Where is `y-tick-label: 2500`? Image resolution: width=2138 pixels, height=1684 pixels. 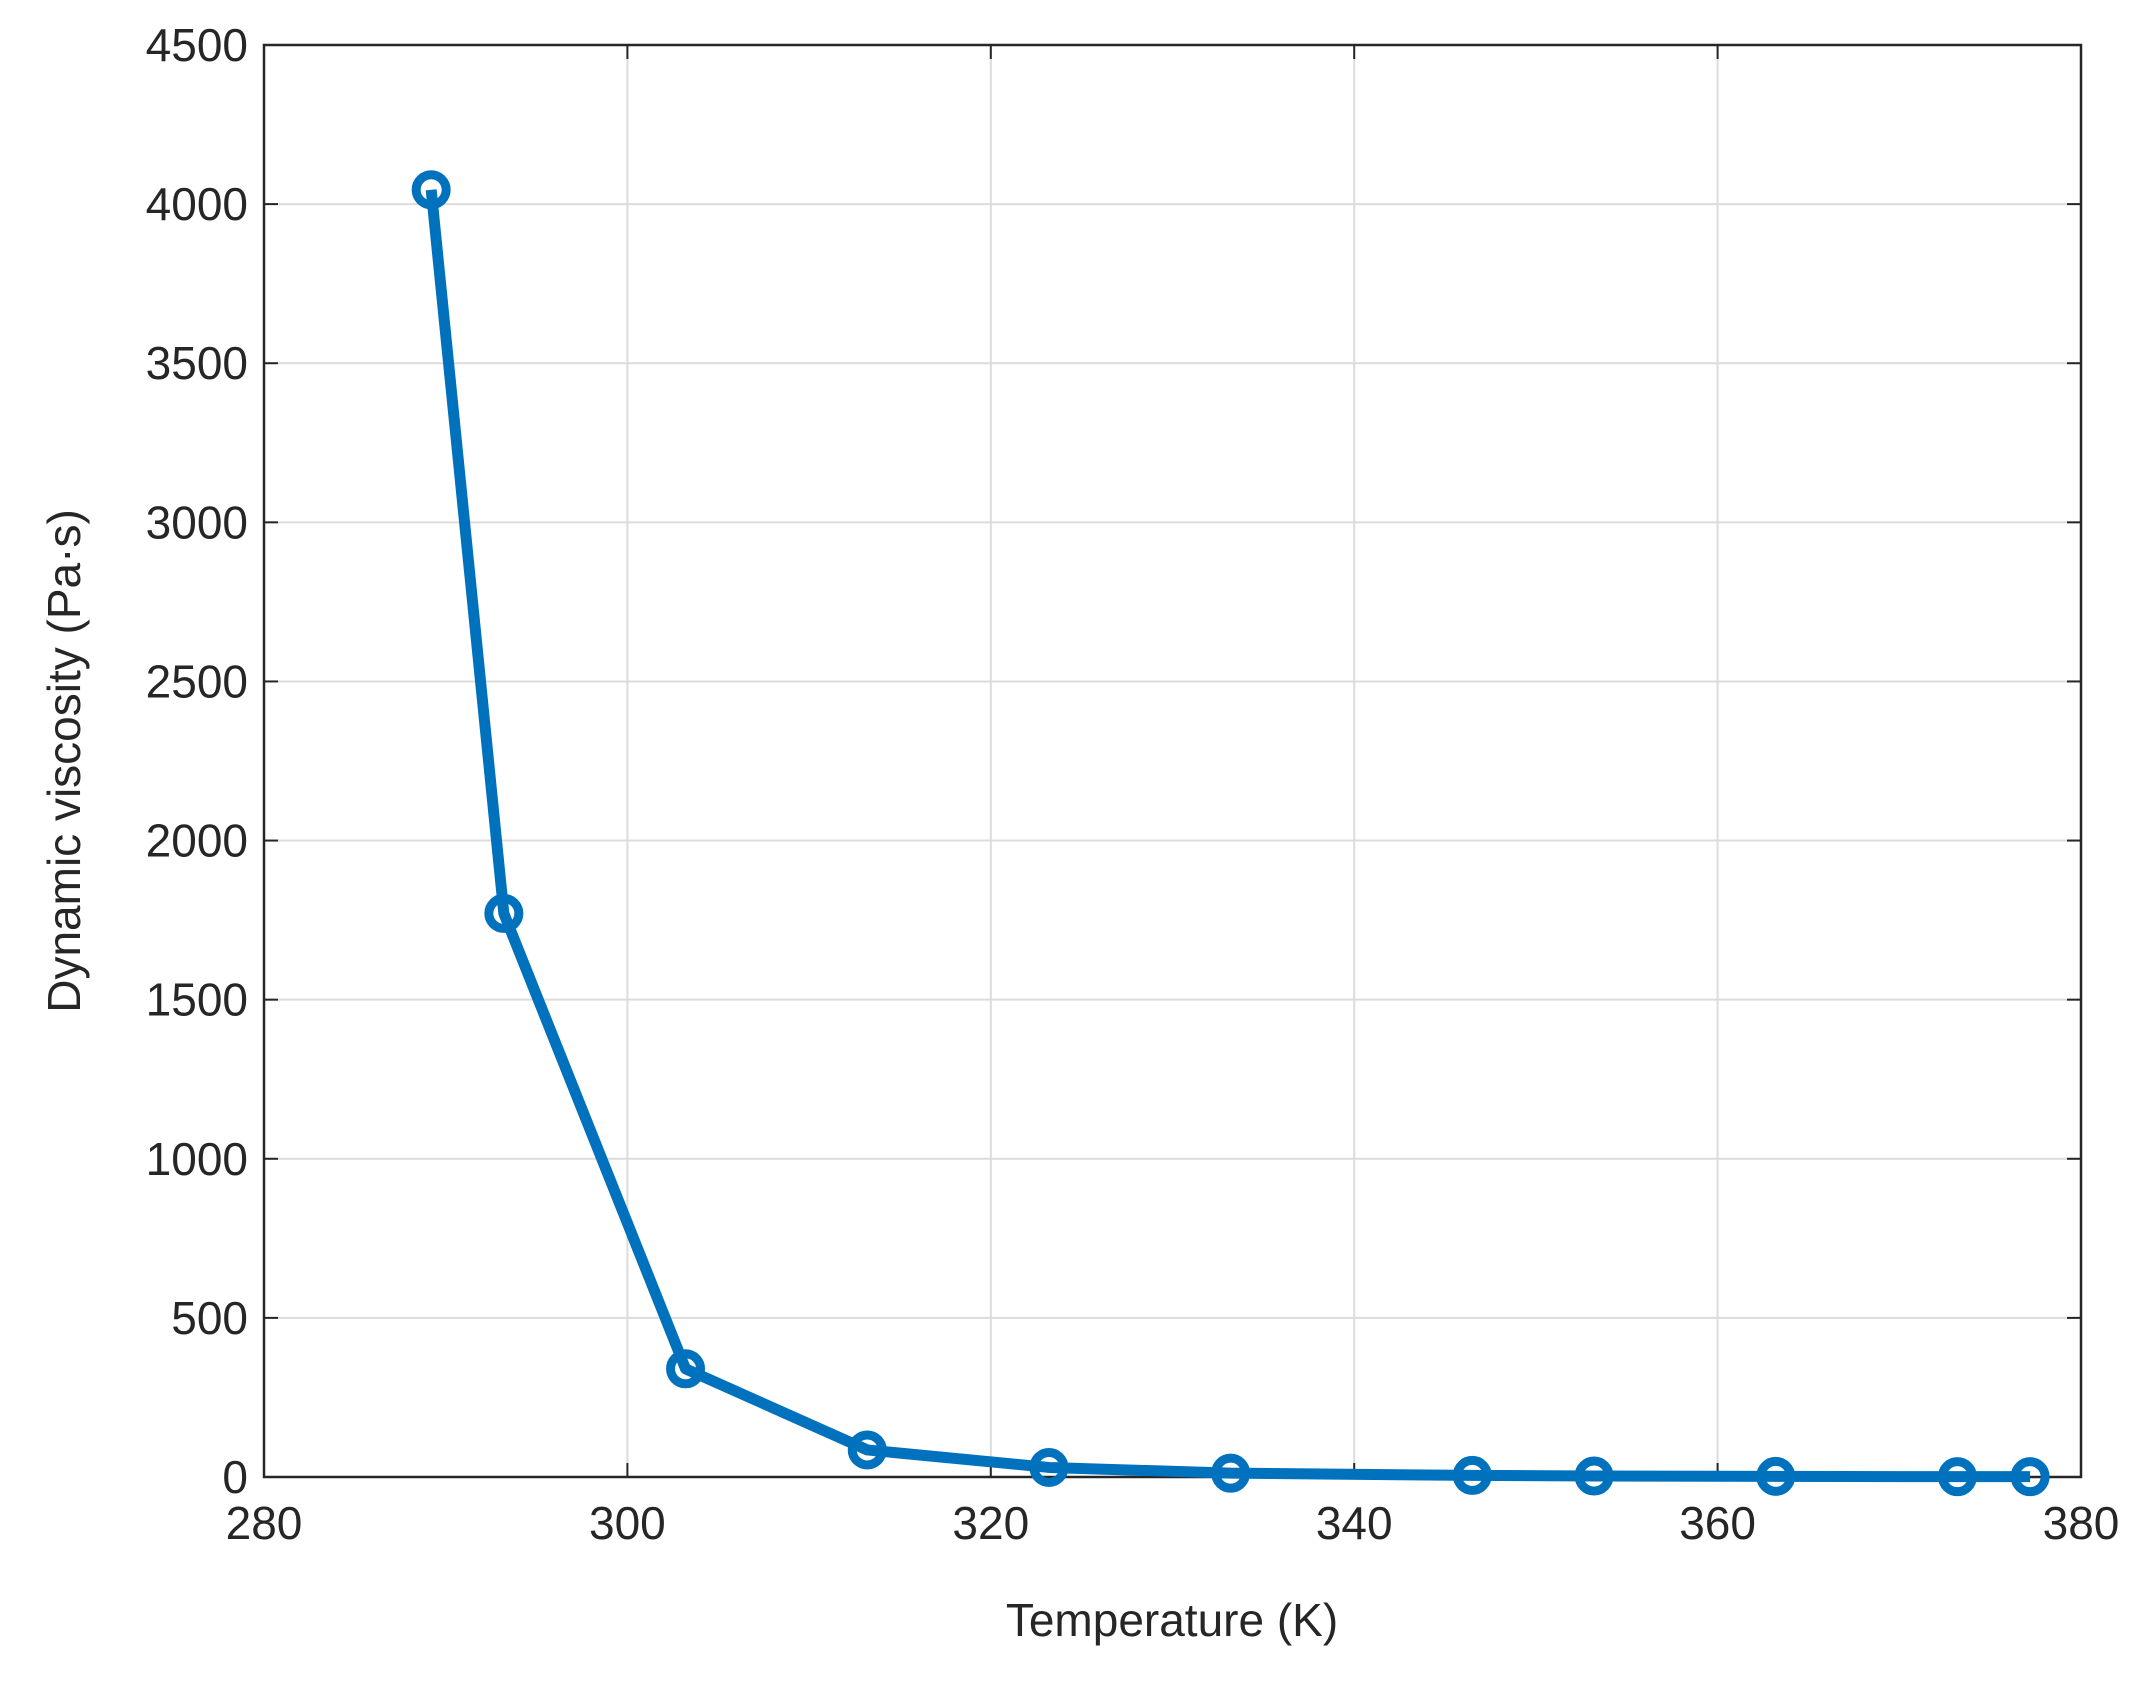 y-tick-label: 2500 is located at coordinates (197, 681).